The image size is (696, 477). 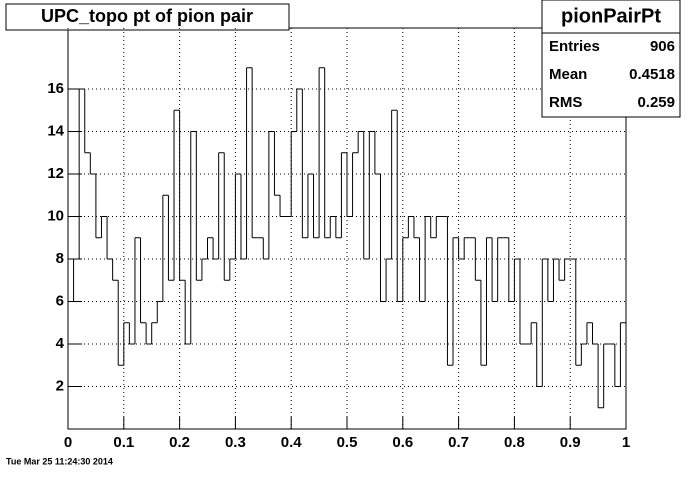 What do you see at coordinates (292, 442) in the screenshot?
I see `x-tick-label: 0.4` at bounding box center [292, 442].